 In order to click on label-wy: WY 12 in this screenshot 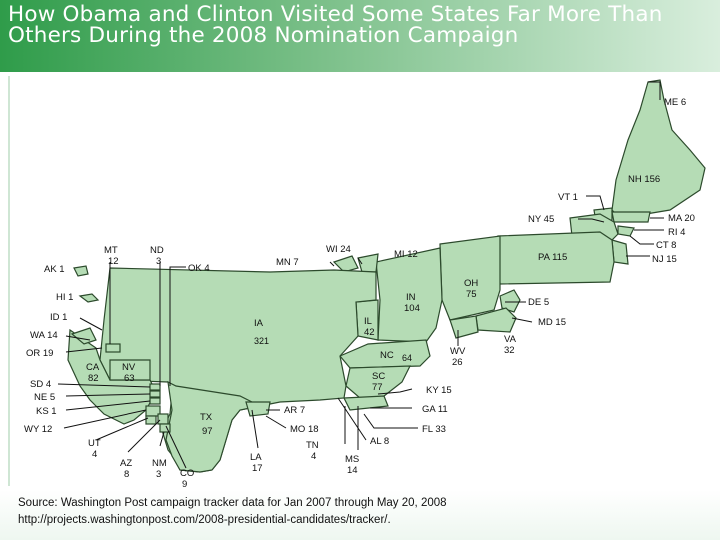, I will do `click(38, 429)`.